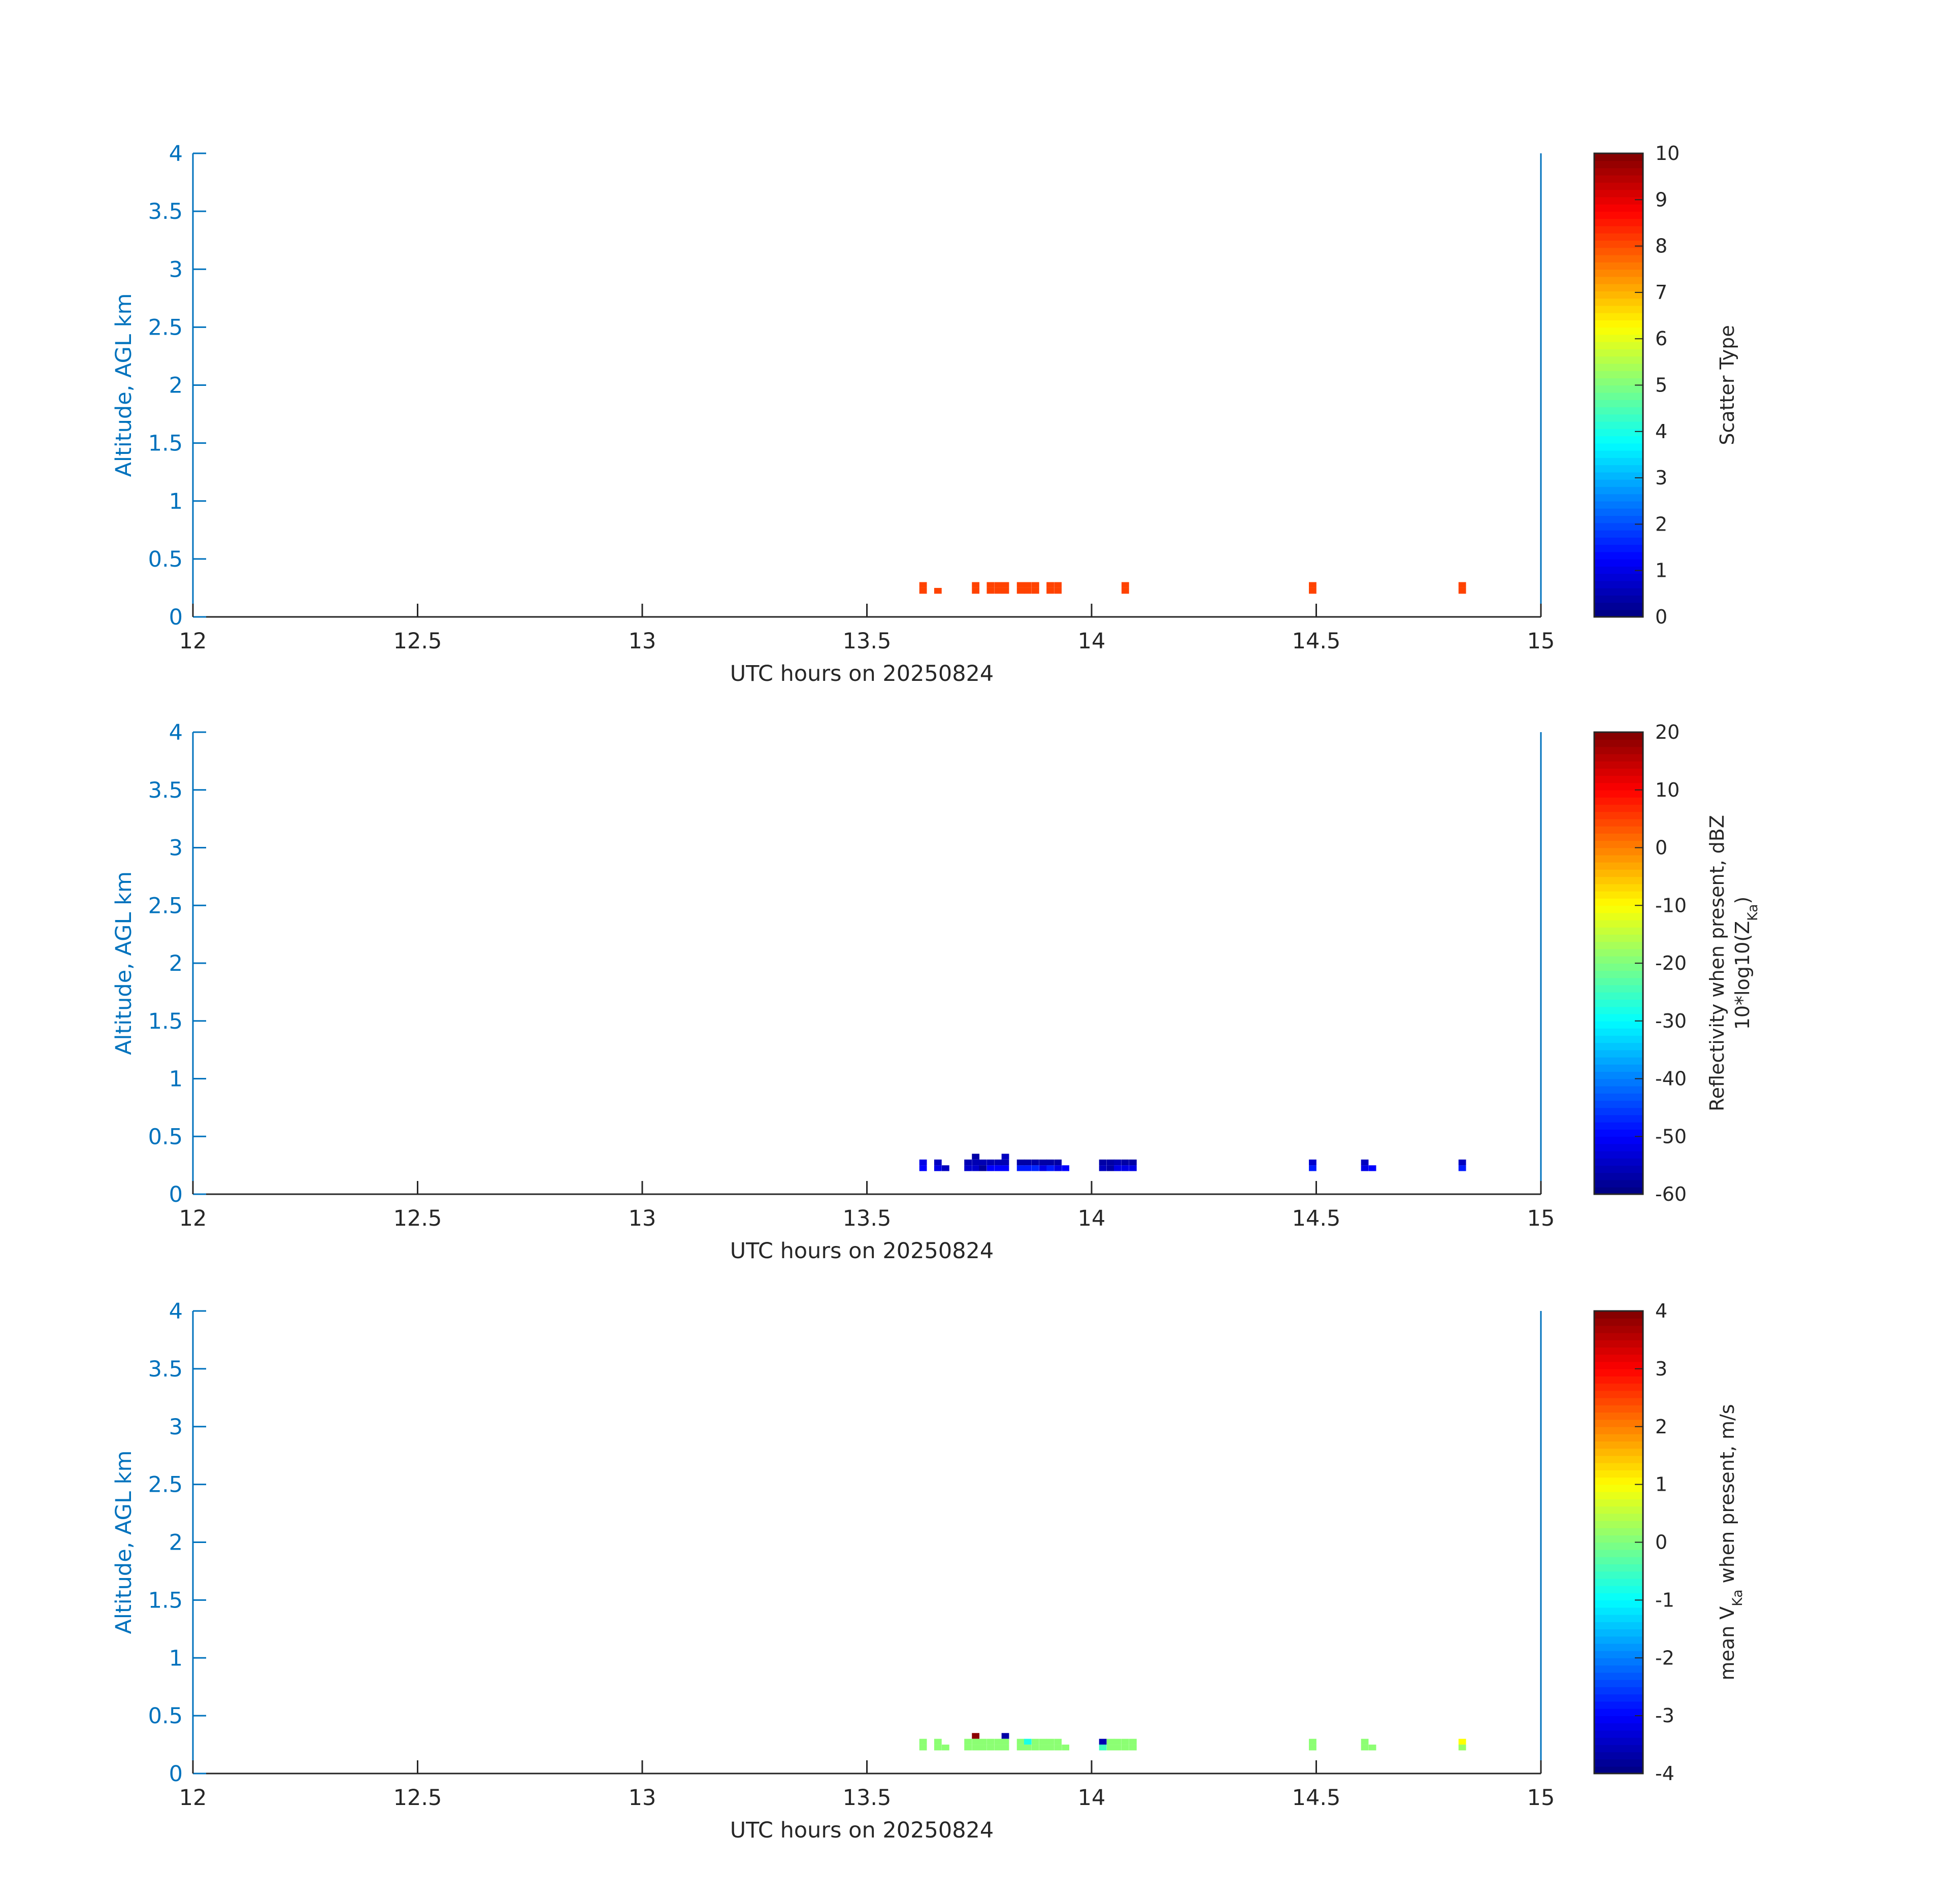 The height and width of the screenshot is (1904, 1942). I want to click on x-tick-label: 14.5, so click(1316, 1798).